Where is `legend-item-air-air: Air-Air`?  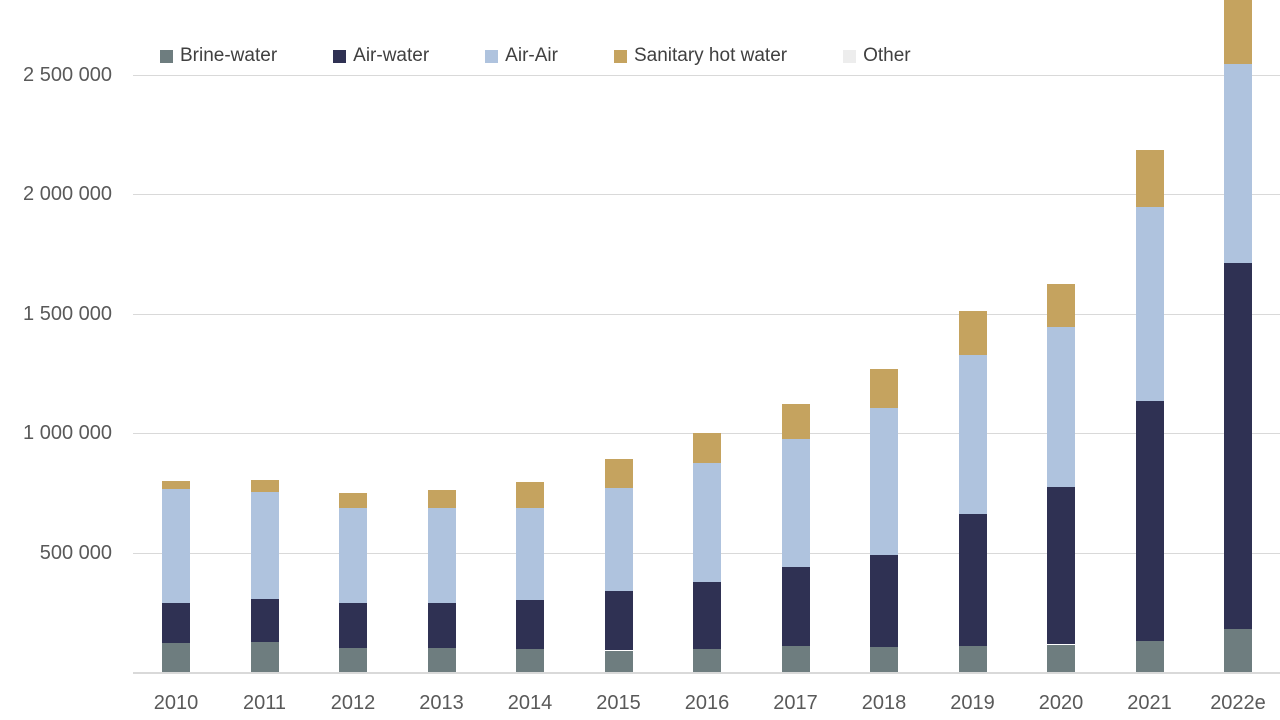
legend-item-air-air: Air-Air is located at coordinates (521, 56).